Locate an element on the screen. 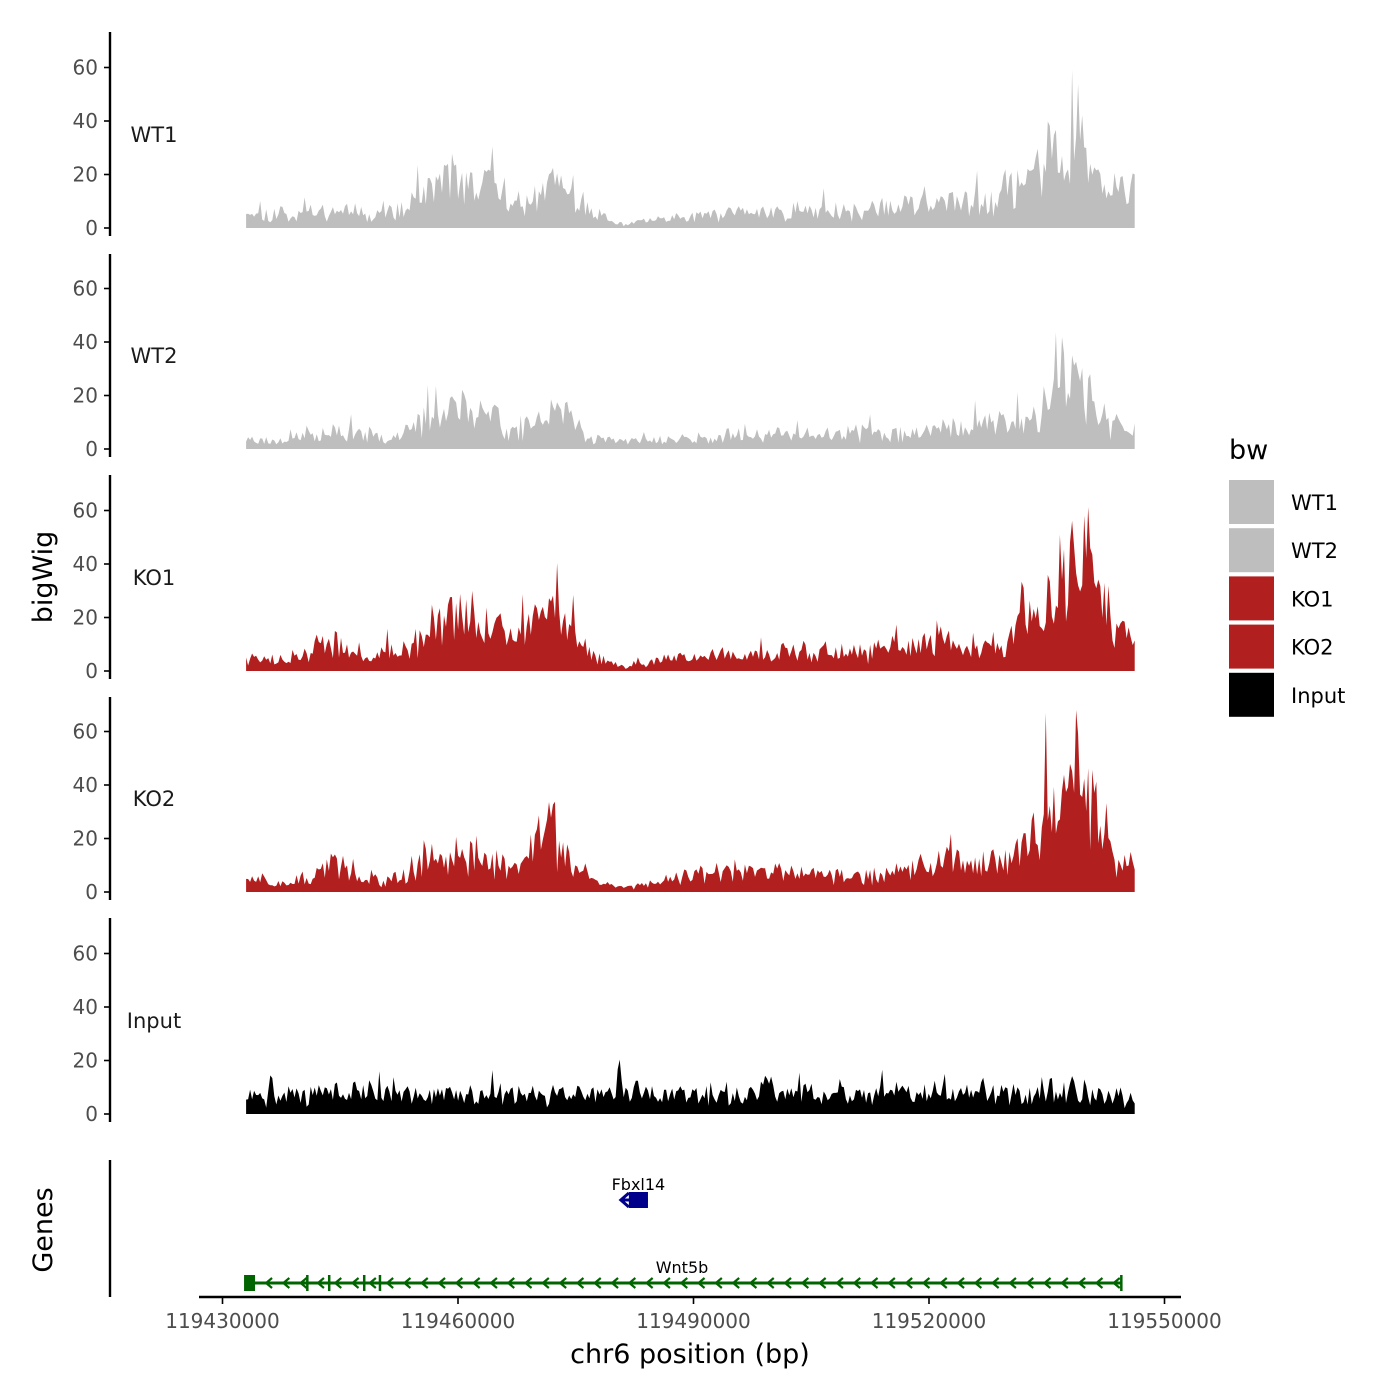 The image size is (1400, 1400). x-tick-label: 119550000 is located at coordinates (1164, 1321).